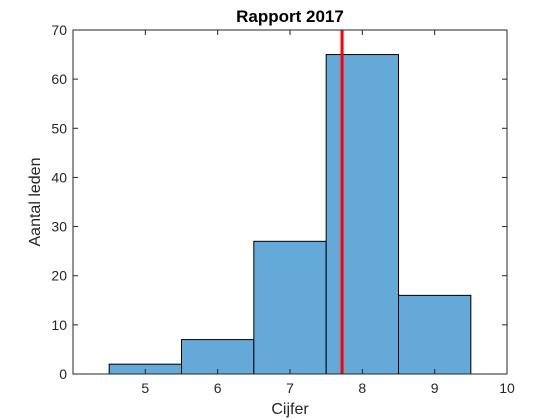 Image resolution: width=560 pixels, height=420 pixels. I want to click on x-tick-label: 8, so click(362, 388).